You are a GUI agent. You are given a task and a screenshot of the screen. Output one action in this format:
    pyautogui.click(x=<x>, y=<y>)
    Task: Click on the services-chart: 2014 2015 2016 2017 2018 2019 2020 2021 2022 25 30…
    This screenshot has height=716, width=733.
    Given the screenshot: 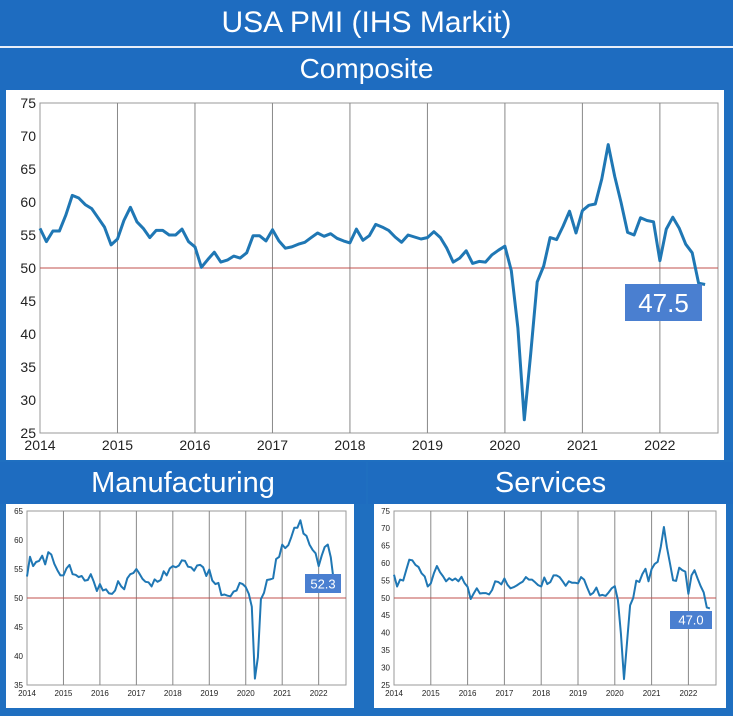 What is the action you would take?
    pyautogui.click(x=549, y=602)
    